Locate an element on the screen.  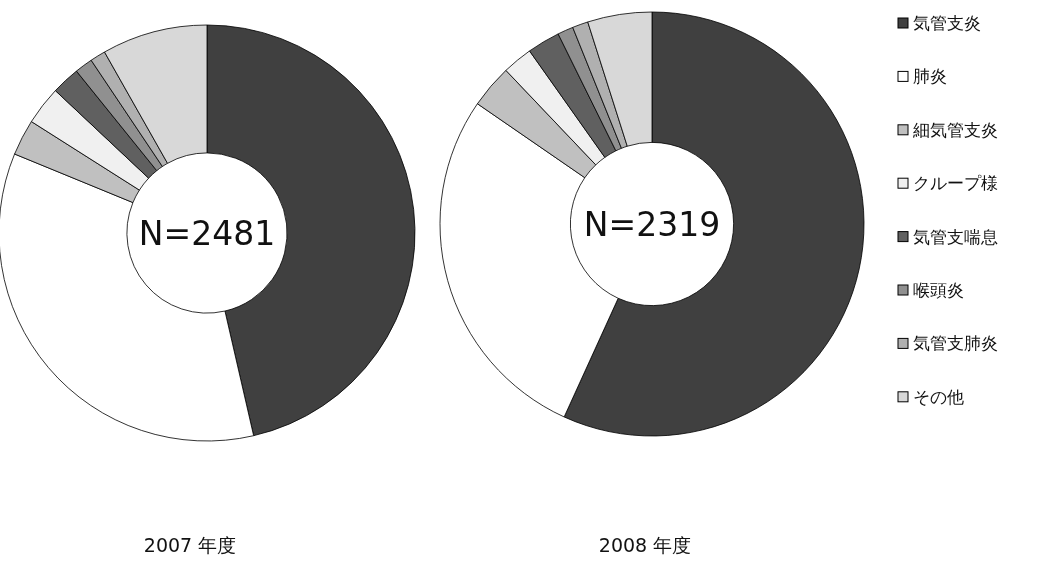
legend-label: 肺炎 is located at coordinates (930, 76).